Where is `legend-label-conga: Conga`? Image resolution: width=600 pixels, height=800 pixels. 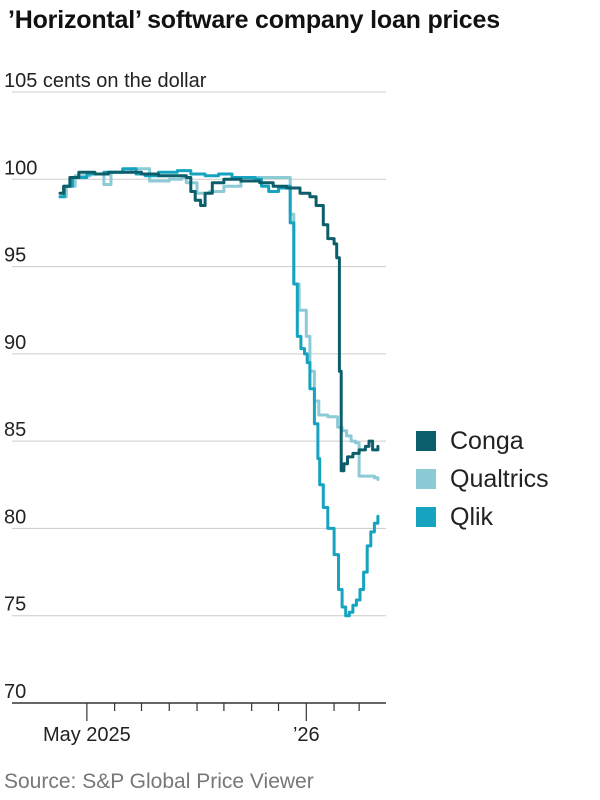 legend-label-conga: Conga is located at coordinates (487, 441).